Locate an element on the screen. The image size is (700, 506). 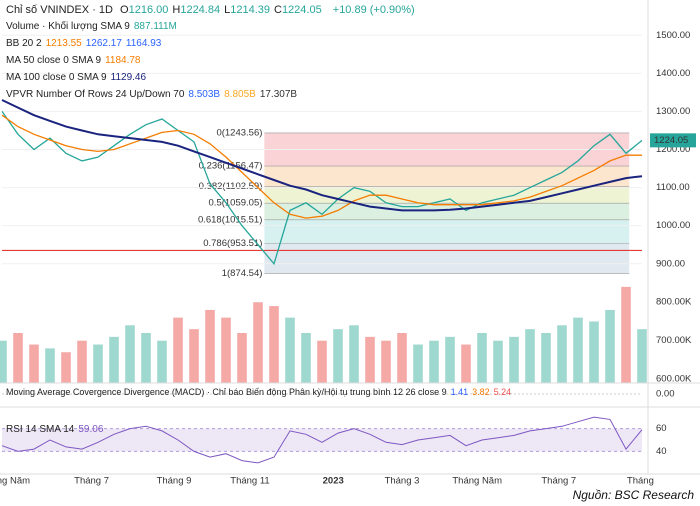
indicator-value: 1184.78 is located at coordinates (123, 60).